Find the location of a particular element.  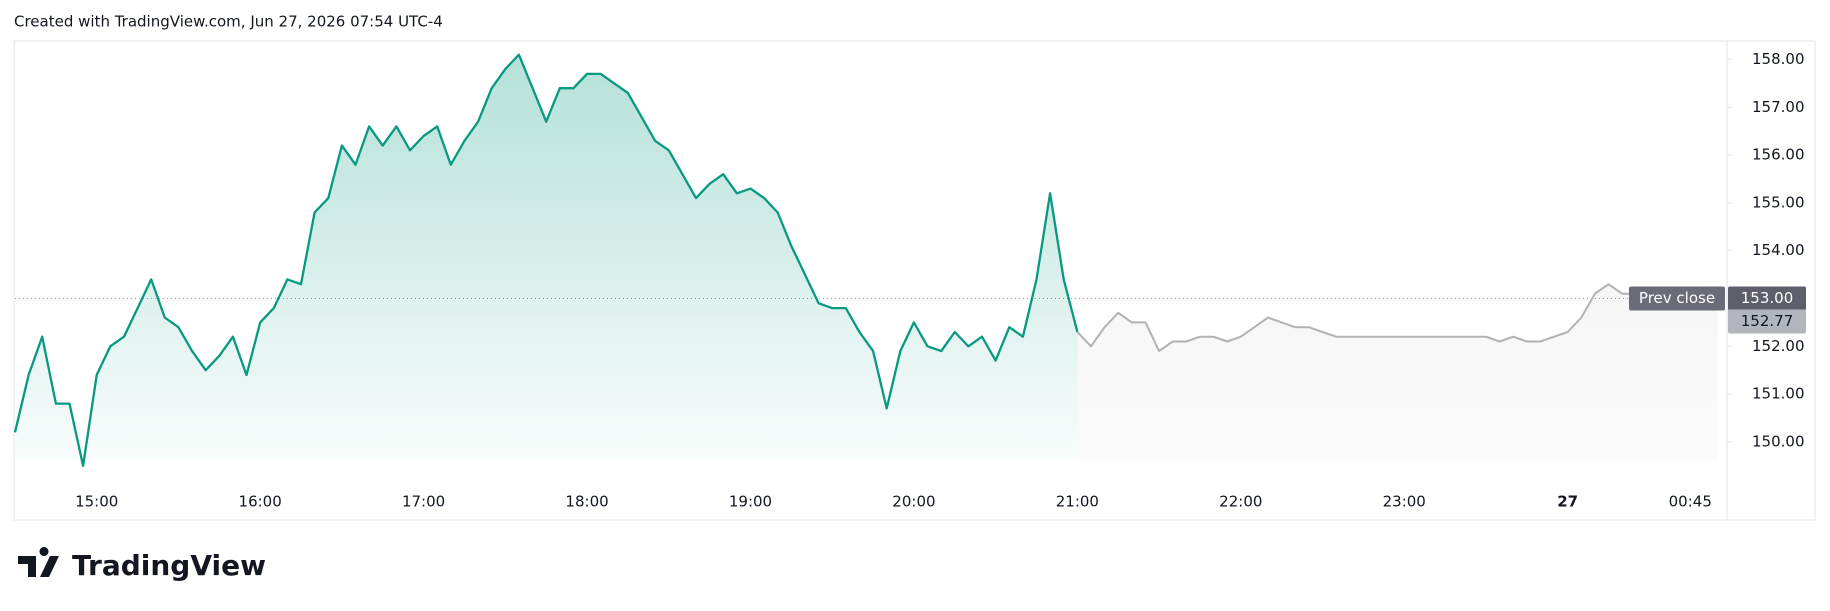

y-tick-label: 154.00 is located at coordinates (1778, 250).